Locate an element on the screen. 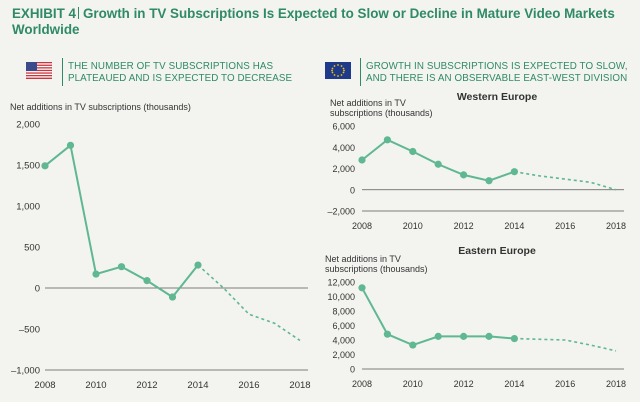  eastern-europe-ytick-label: 10,000 is located at coordinates (341, 297).